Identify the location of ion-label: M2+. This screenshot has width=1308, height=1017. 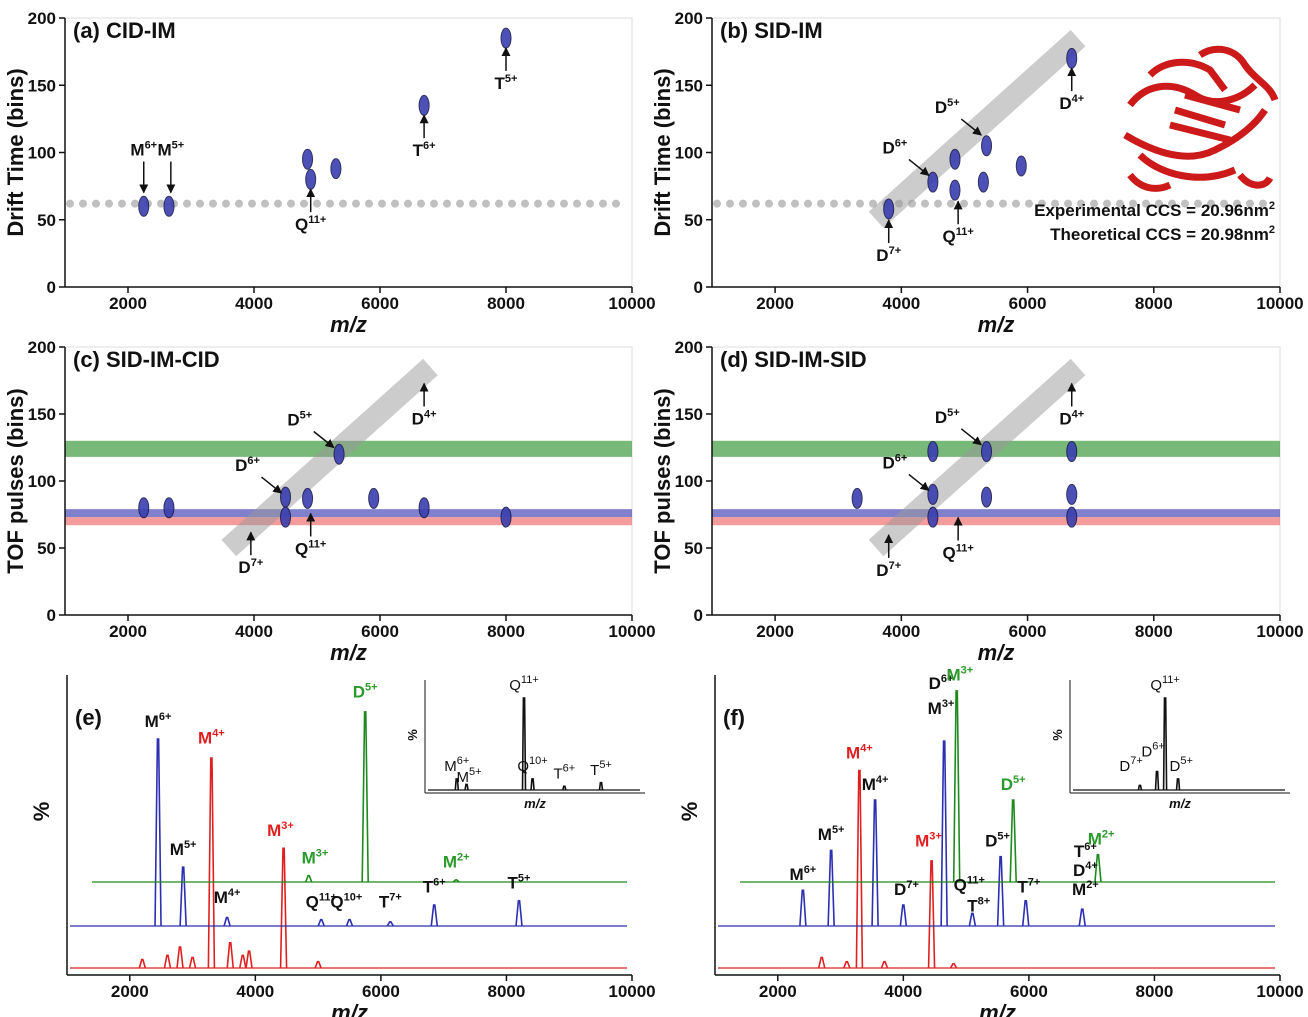
(1085, 889).